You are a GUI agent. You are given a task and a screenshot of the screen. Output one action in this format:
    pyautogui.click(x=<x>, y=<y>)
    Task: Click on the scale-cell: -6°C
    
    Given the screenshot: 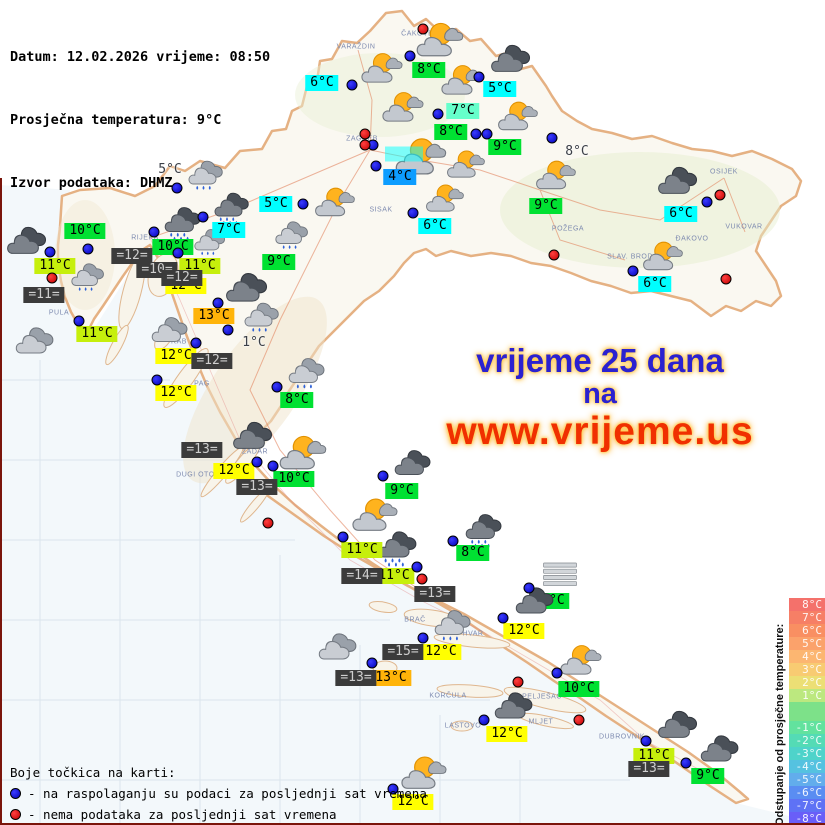 What is the action you would take?
    pyautogui.click(x=807, y=792)
    